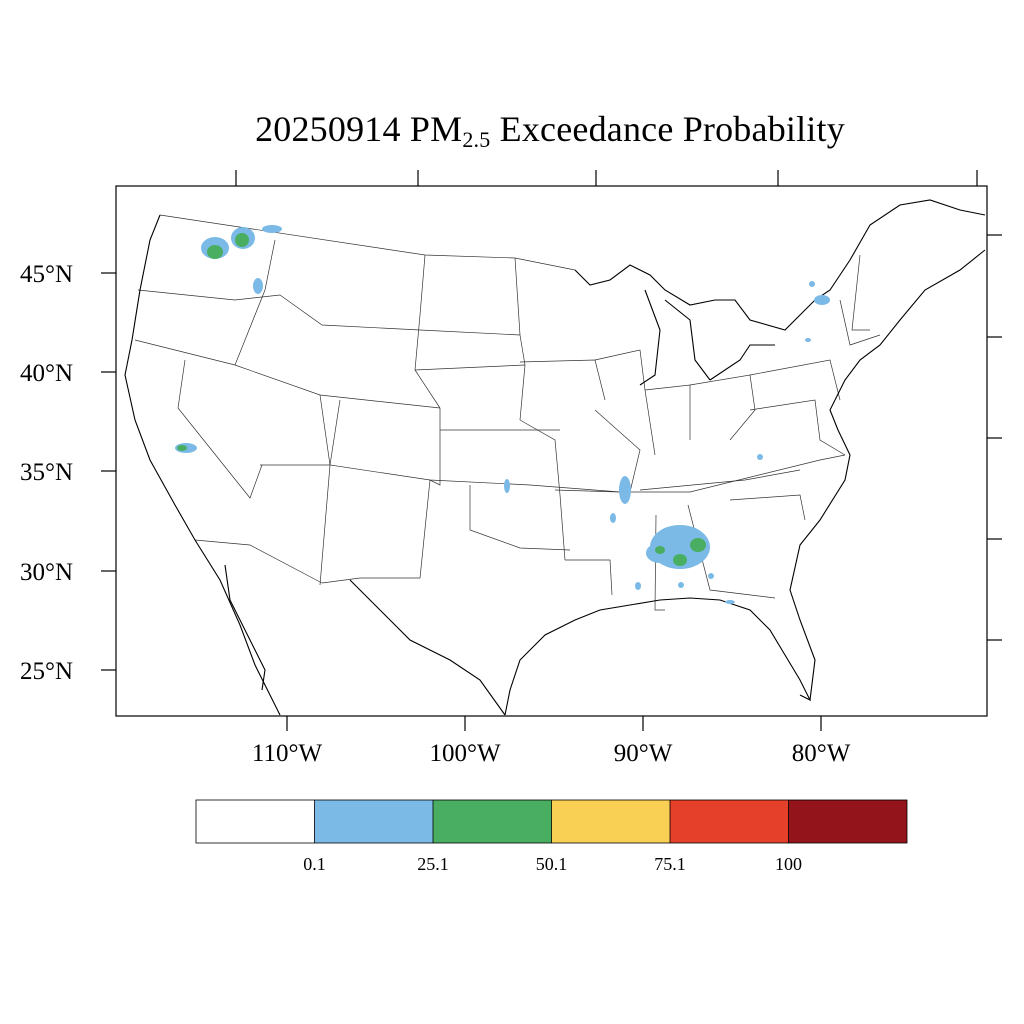  Describe the element at coordinates (760, 457) in the screenshot. I see `patch-kentucky` at that location.